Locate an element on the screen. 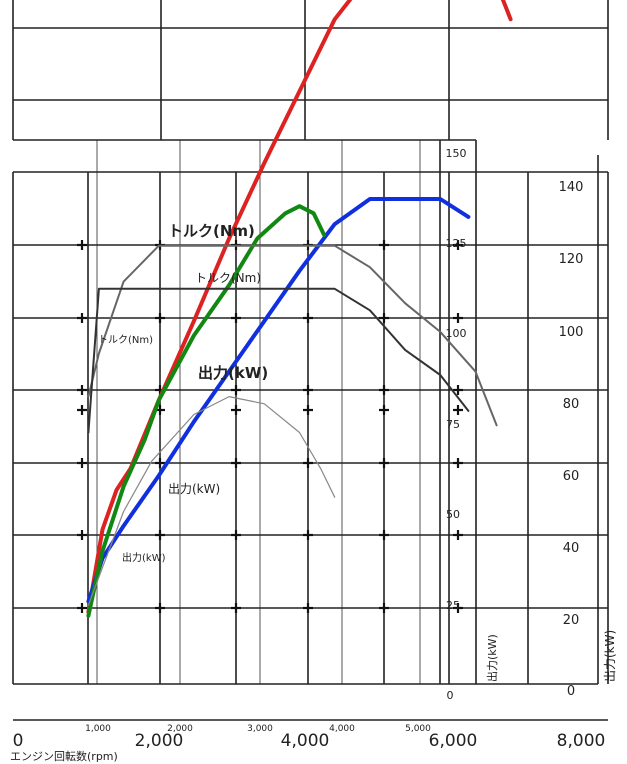  y-small-tick-100: 100 is located at coordinates (456, 333).